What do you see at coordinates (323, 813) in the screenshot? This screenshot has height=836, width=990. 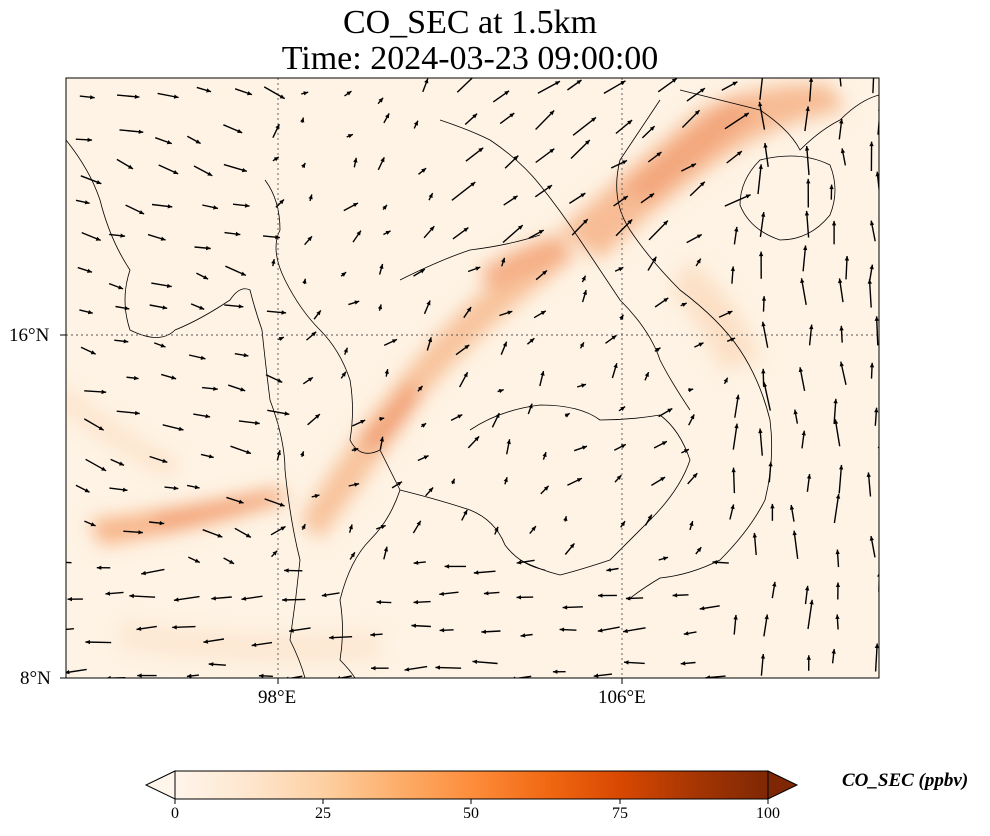 I see `colorbar-tick-25: 25` at bounding box center [323, 813].